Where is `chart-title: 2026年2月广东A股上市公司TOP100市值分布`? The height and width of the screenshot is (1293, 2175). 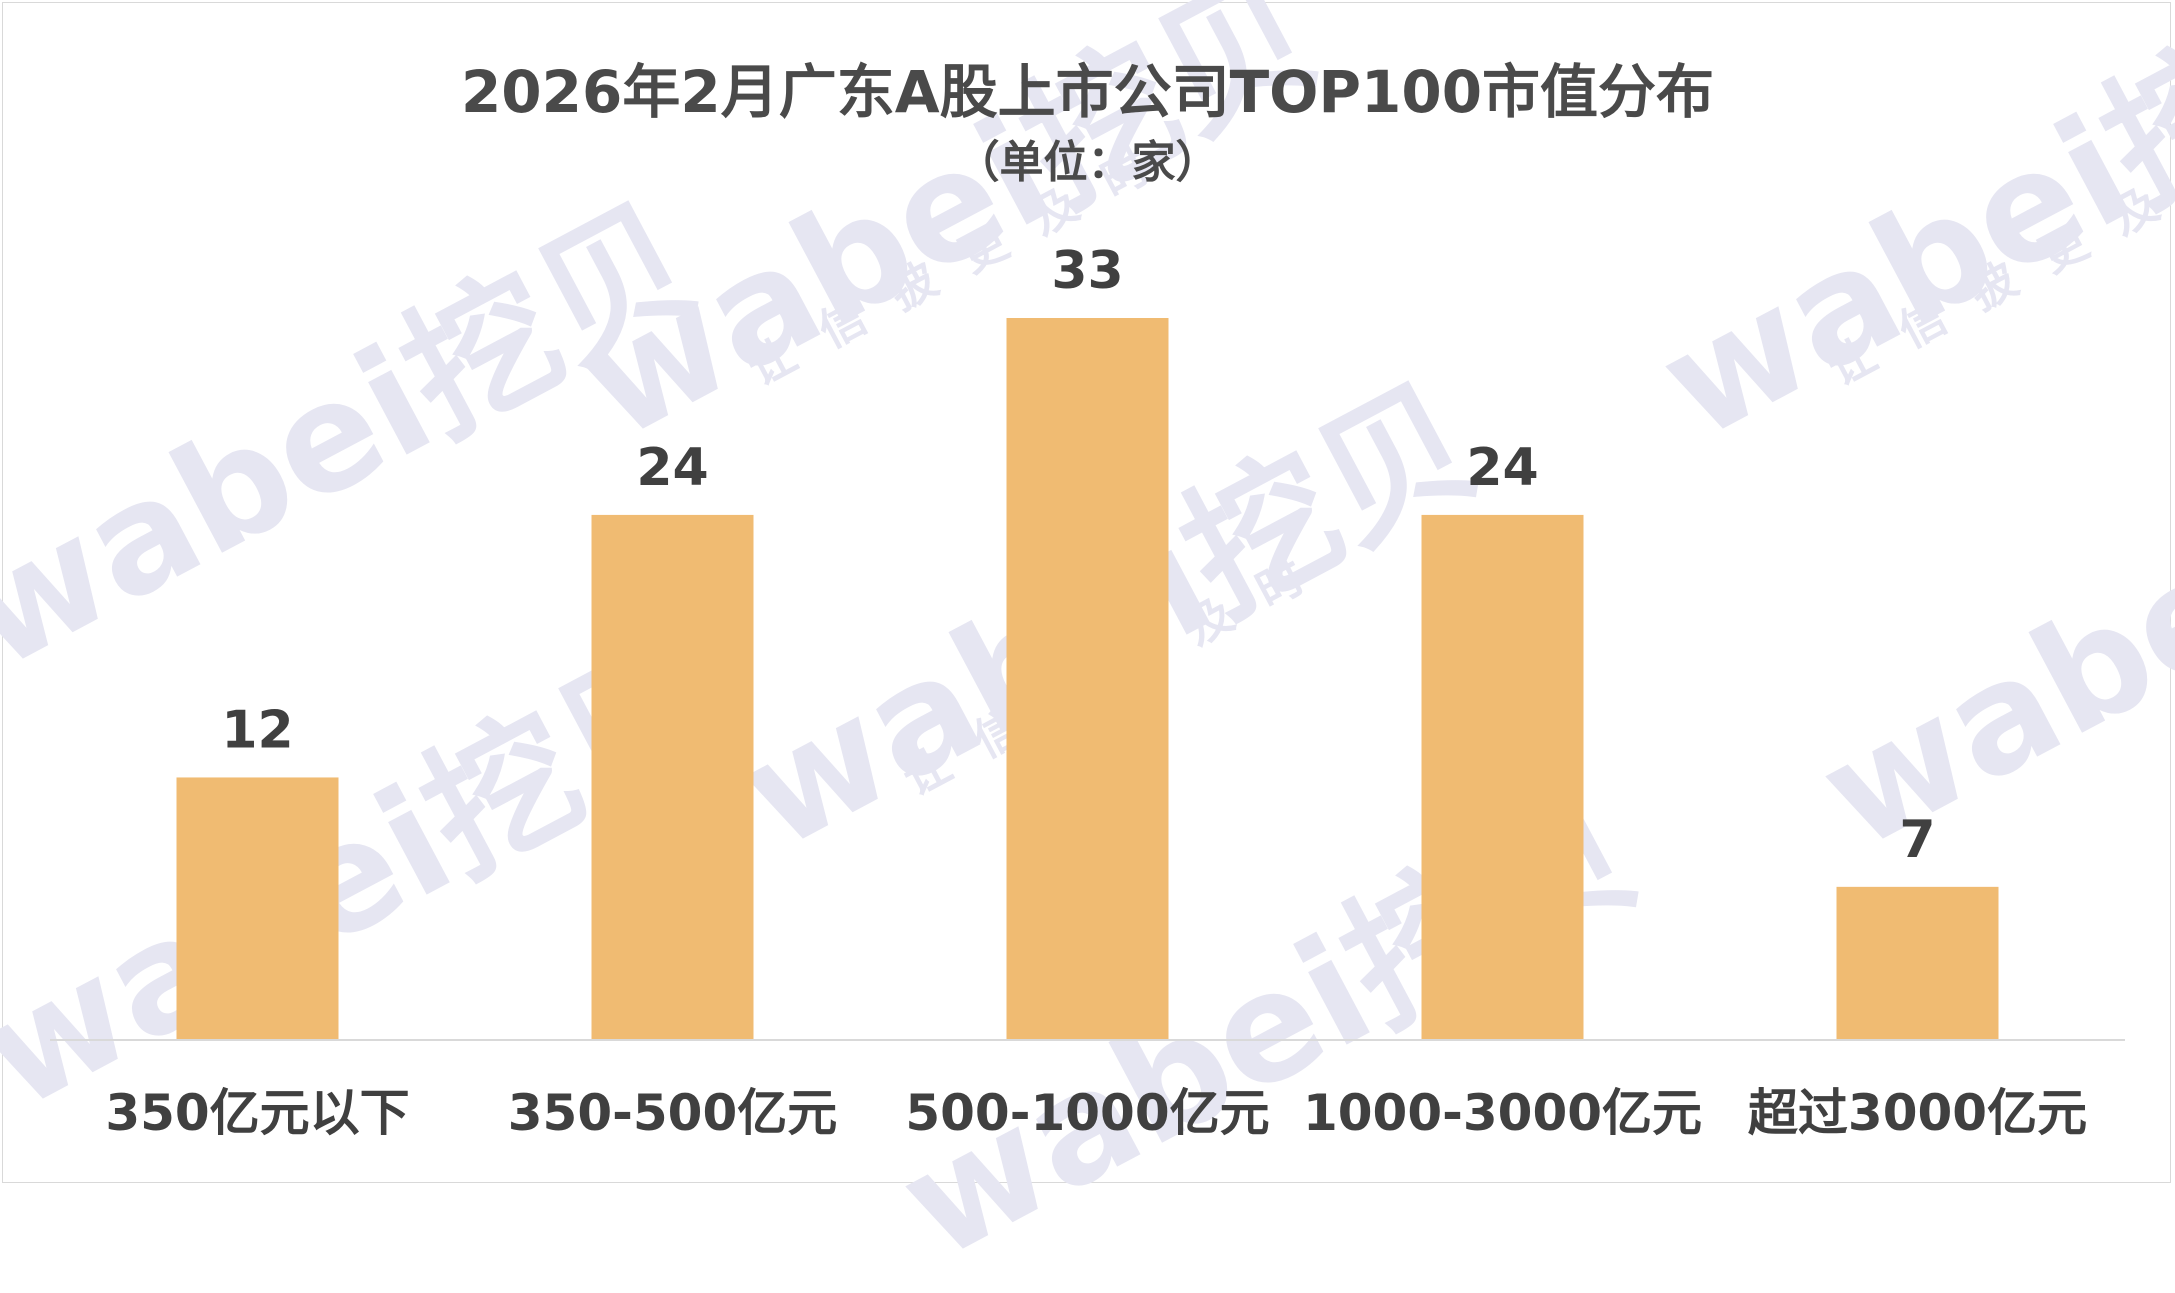
chart-title: 2026年2月广东A股上市公司TOP100市值分布 is located at coordinates (1087, 92).